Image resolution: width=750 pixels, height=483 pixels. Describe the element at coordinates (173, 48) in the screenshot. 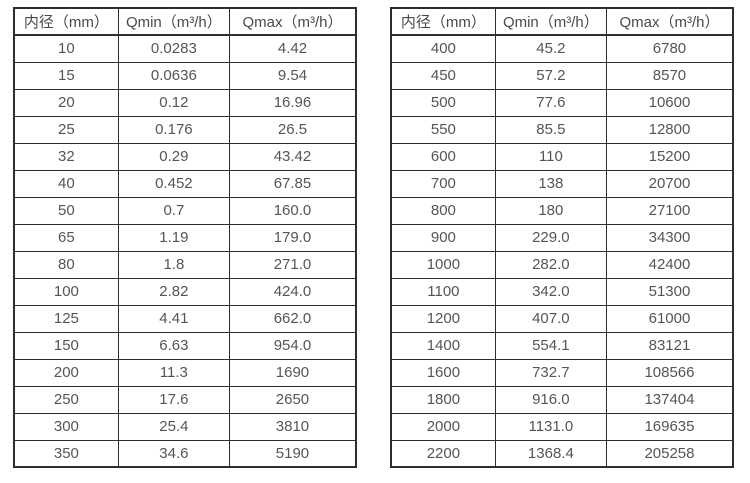

I see `qmin-cell: 0.0283` at that location.